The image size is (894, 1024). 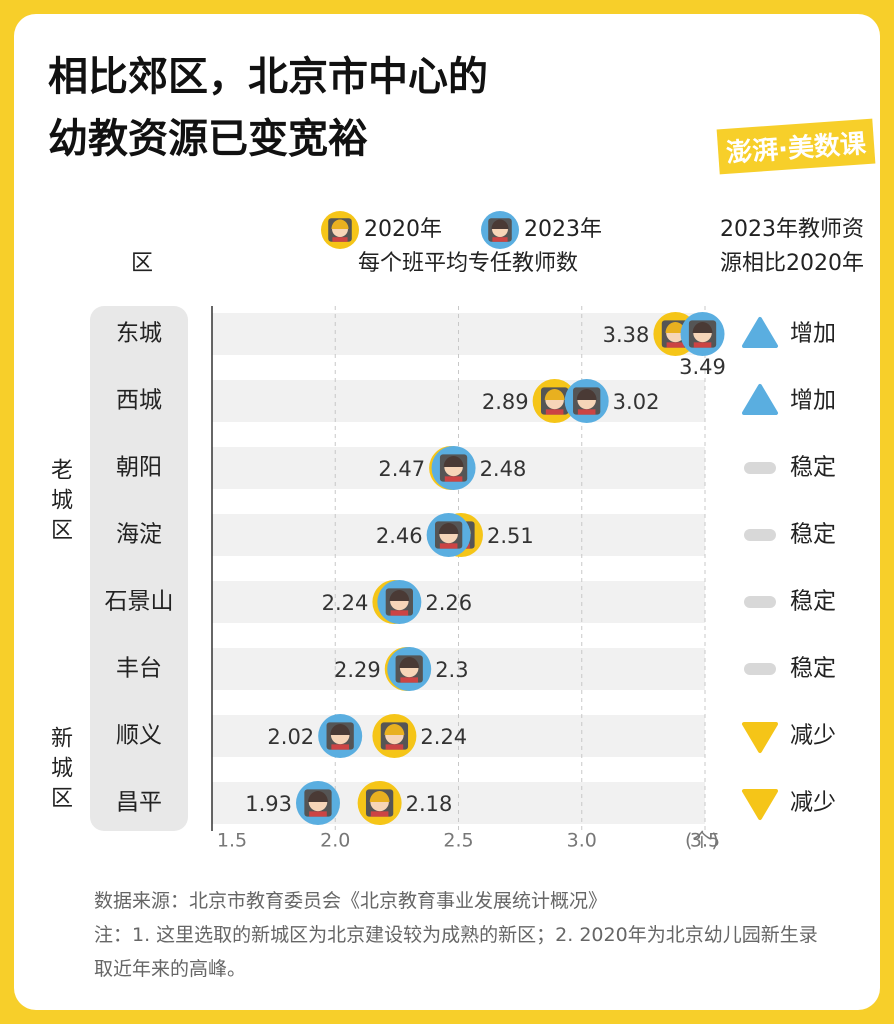 I want to click on category-column, so click(x=139, y=568).